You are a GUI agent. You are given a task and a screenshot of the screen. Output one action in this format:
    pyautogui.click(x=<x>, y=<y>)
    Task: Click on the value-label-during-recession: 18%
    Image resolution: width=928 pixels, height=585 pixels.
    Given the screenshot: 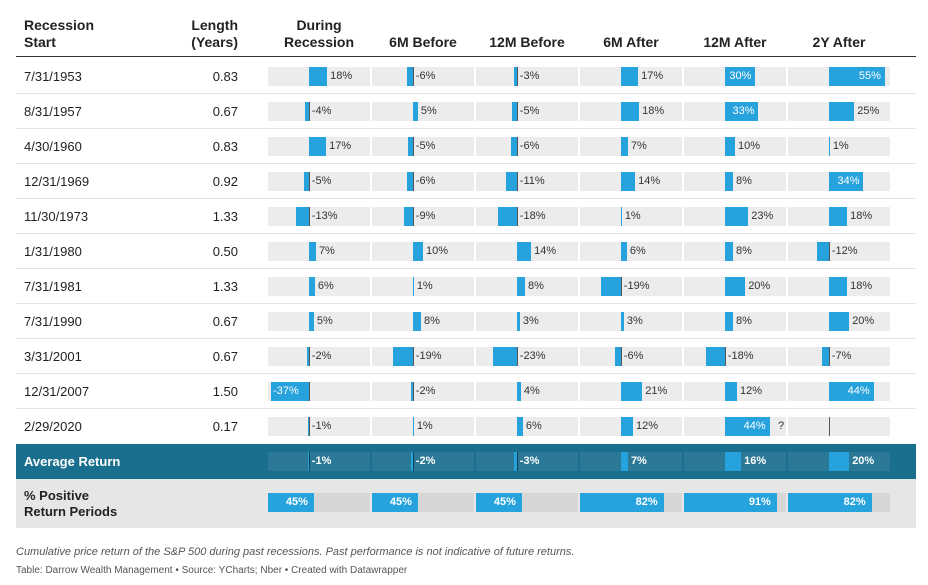 What is the action you would take?
    pyautogui.click(x=341, y=76)
    